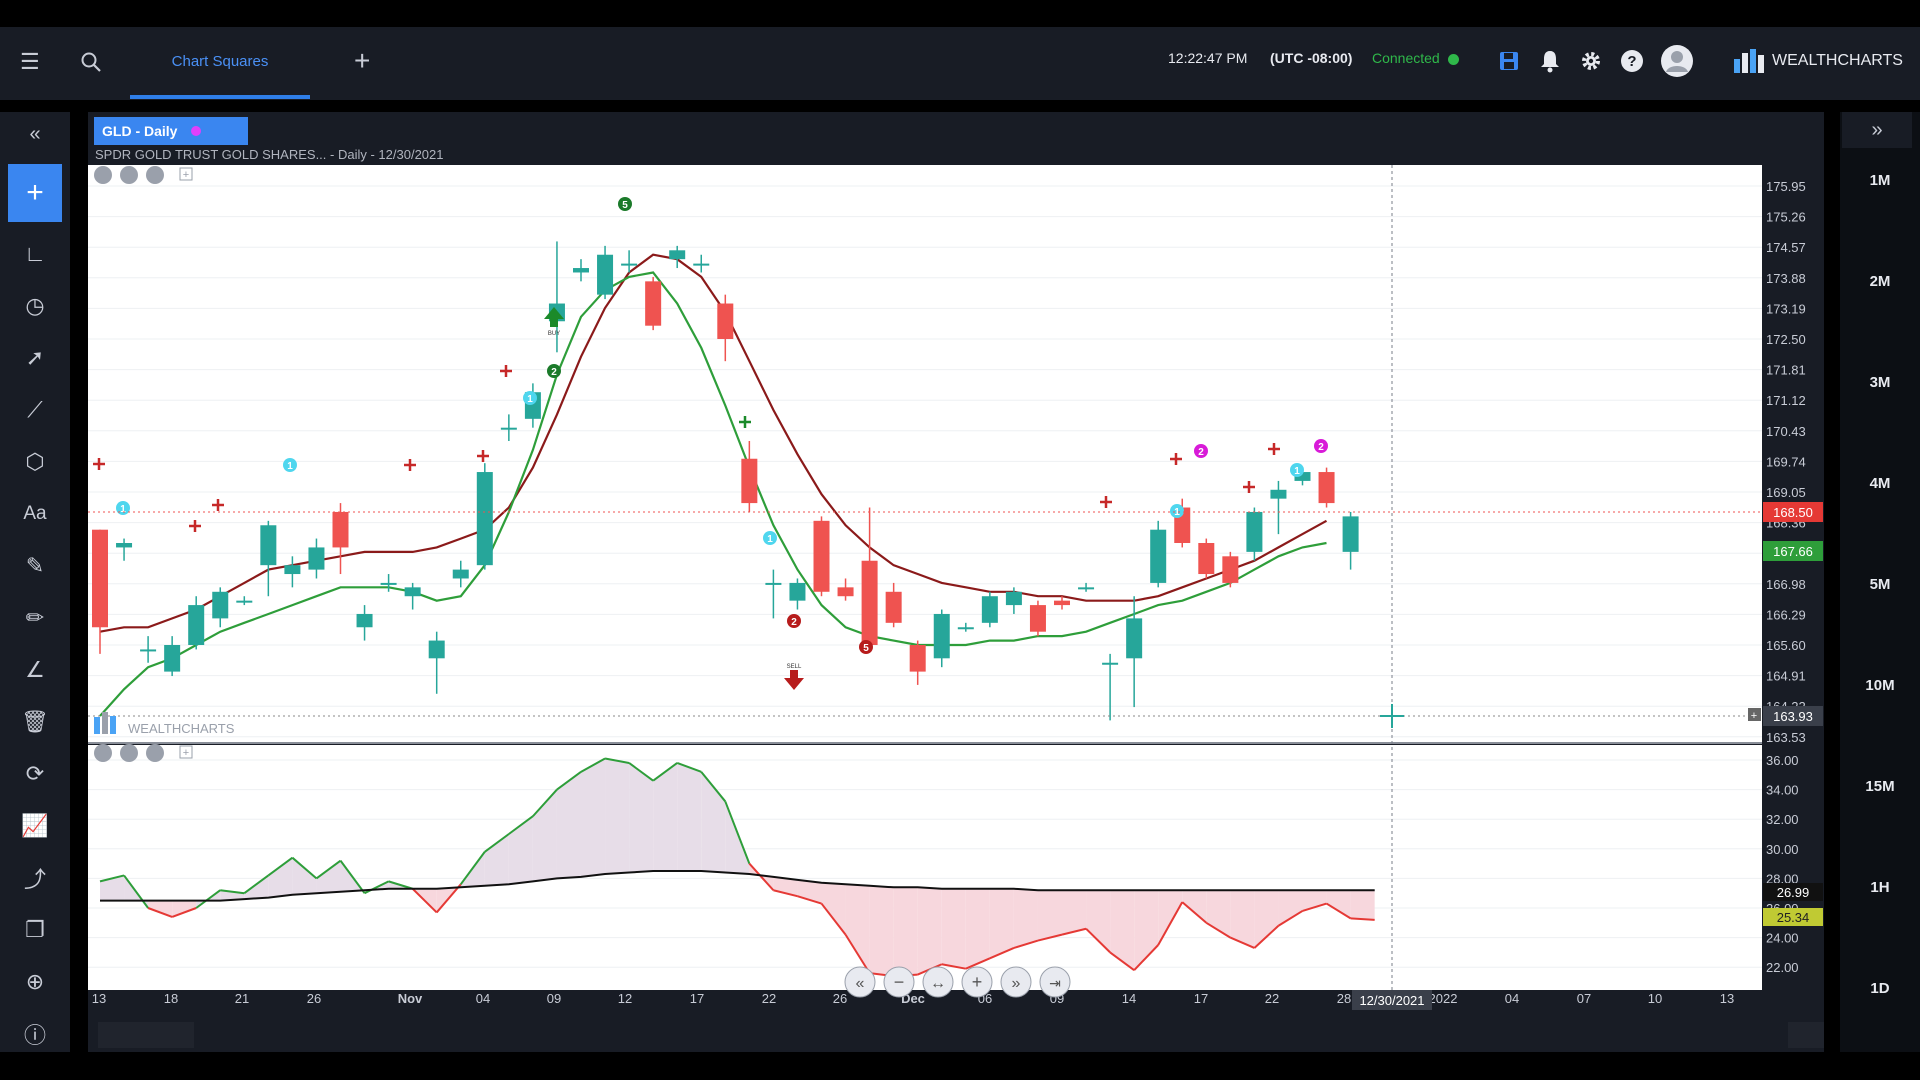 This screenshot has width=1920, height=1080. What do you see at coordinates (35, 669) in the screenshot?
I see `angle-icon: ∠` at bounding box center [35, 669].